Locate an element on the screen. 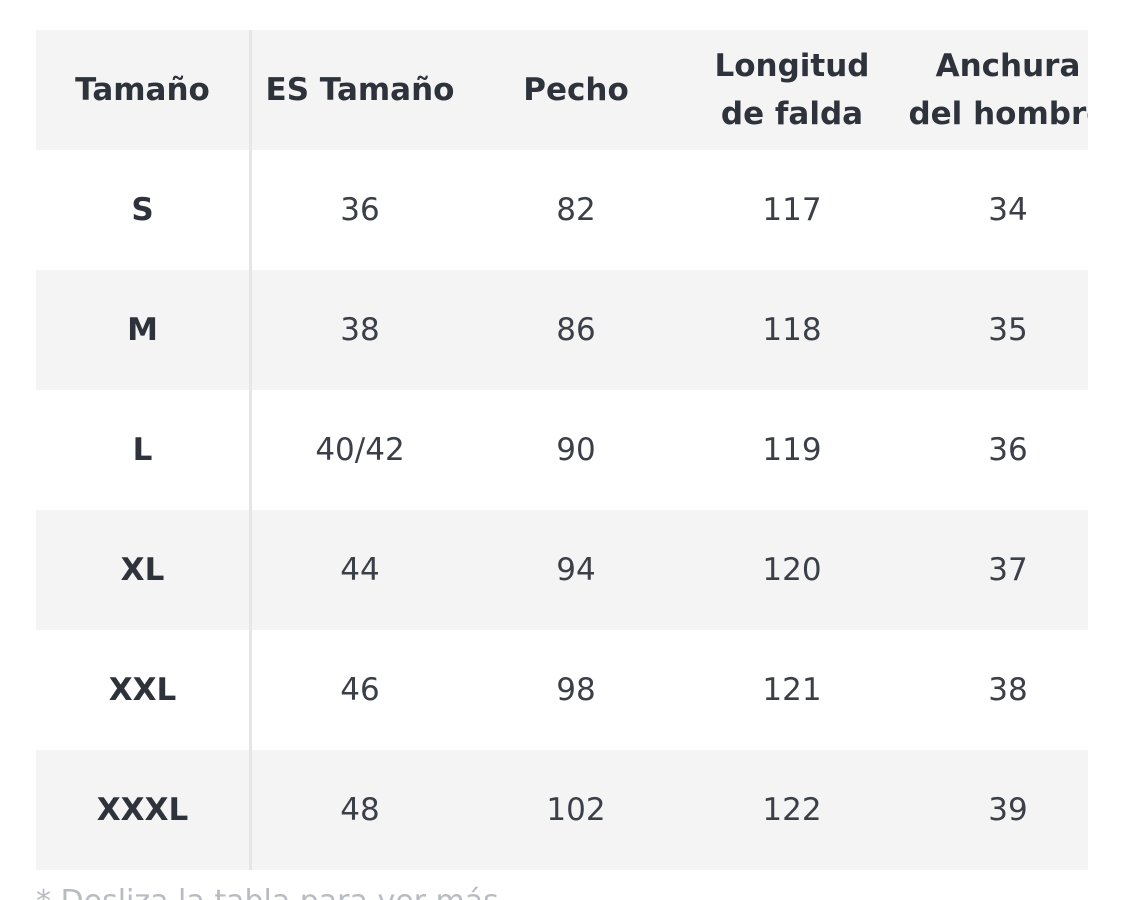 The height and width of the screenshot is (900, 1125). value-cell: 34 is located at coordinates (1008, 210).